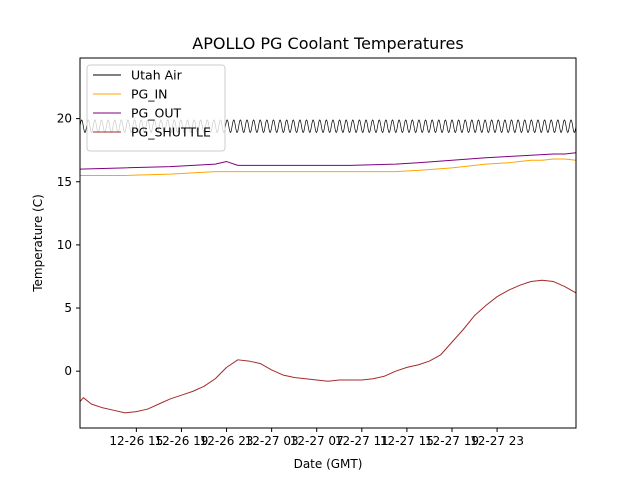  I want to click on x-tick-label: 12-27 03, so click(272, 441).